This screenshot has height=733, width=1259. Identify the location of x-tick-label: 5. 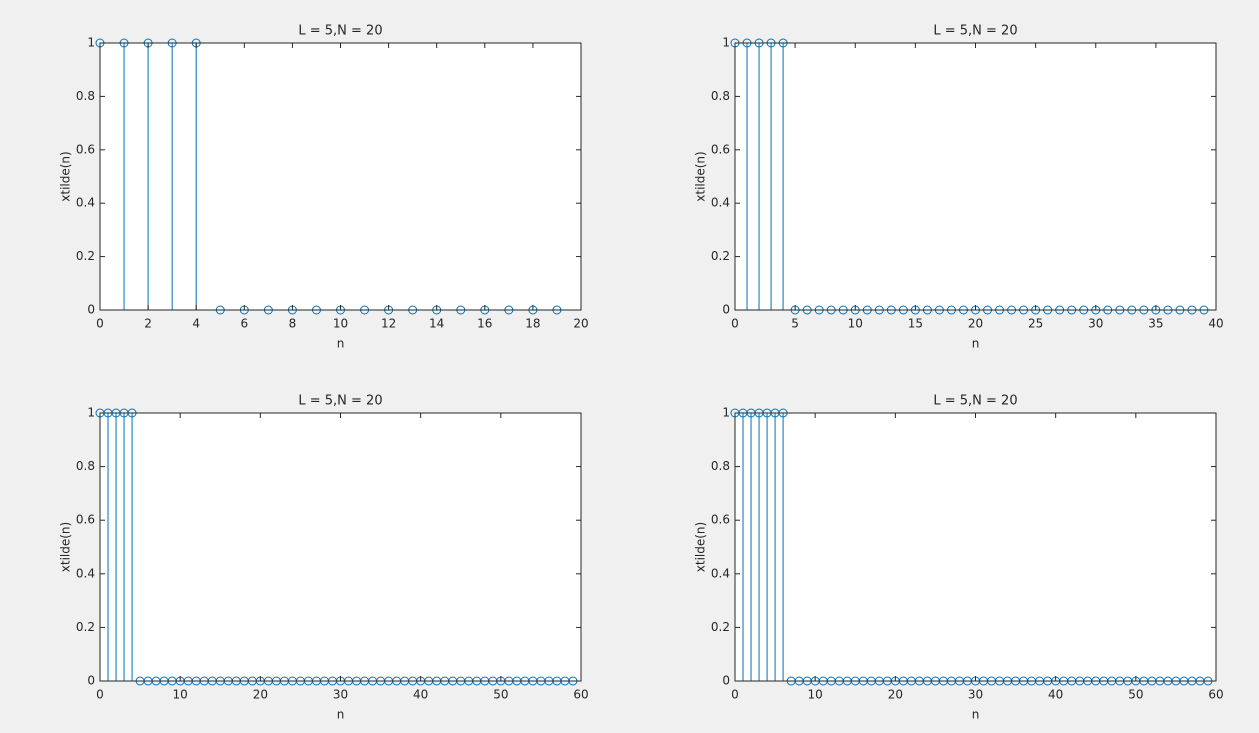
(795, 324).